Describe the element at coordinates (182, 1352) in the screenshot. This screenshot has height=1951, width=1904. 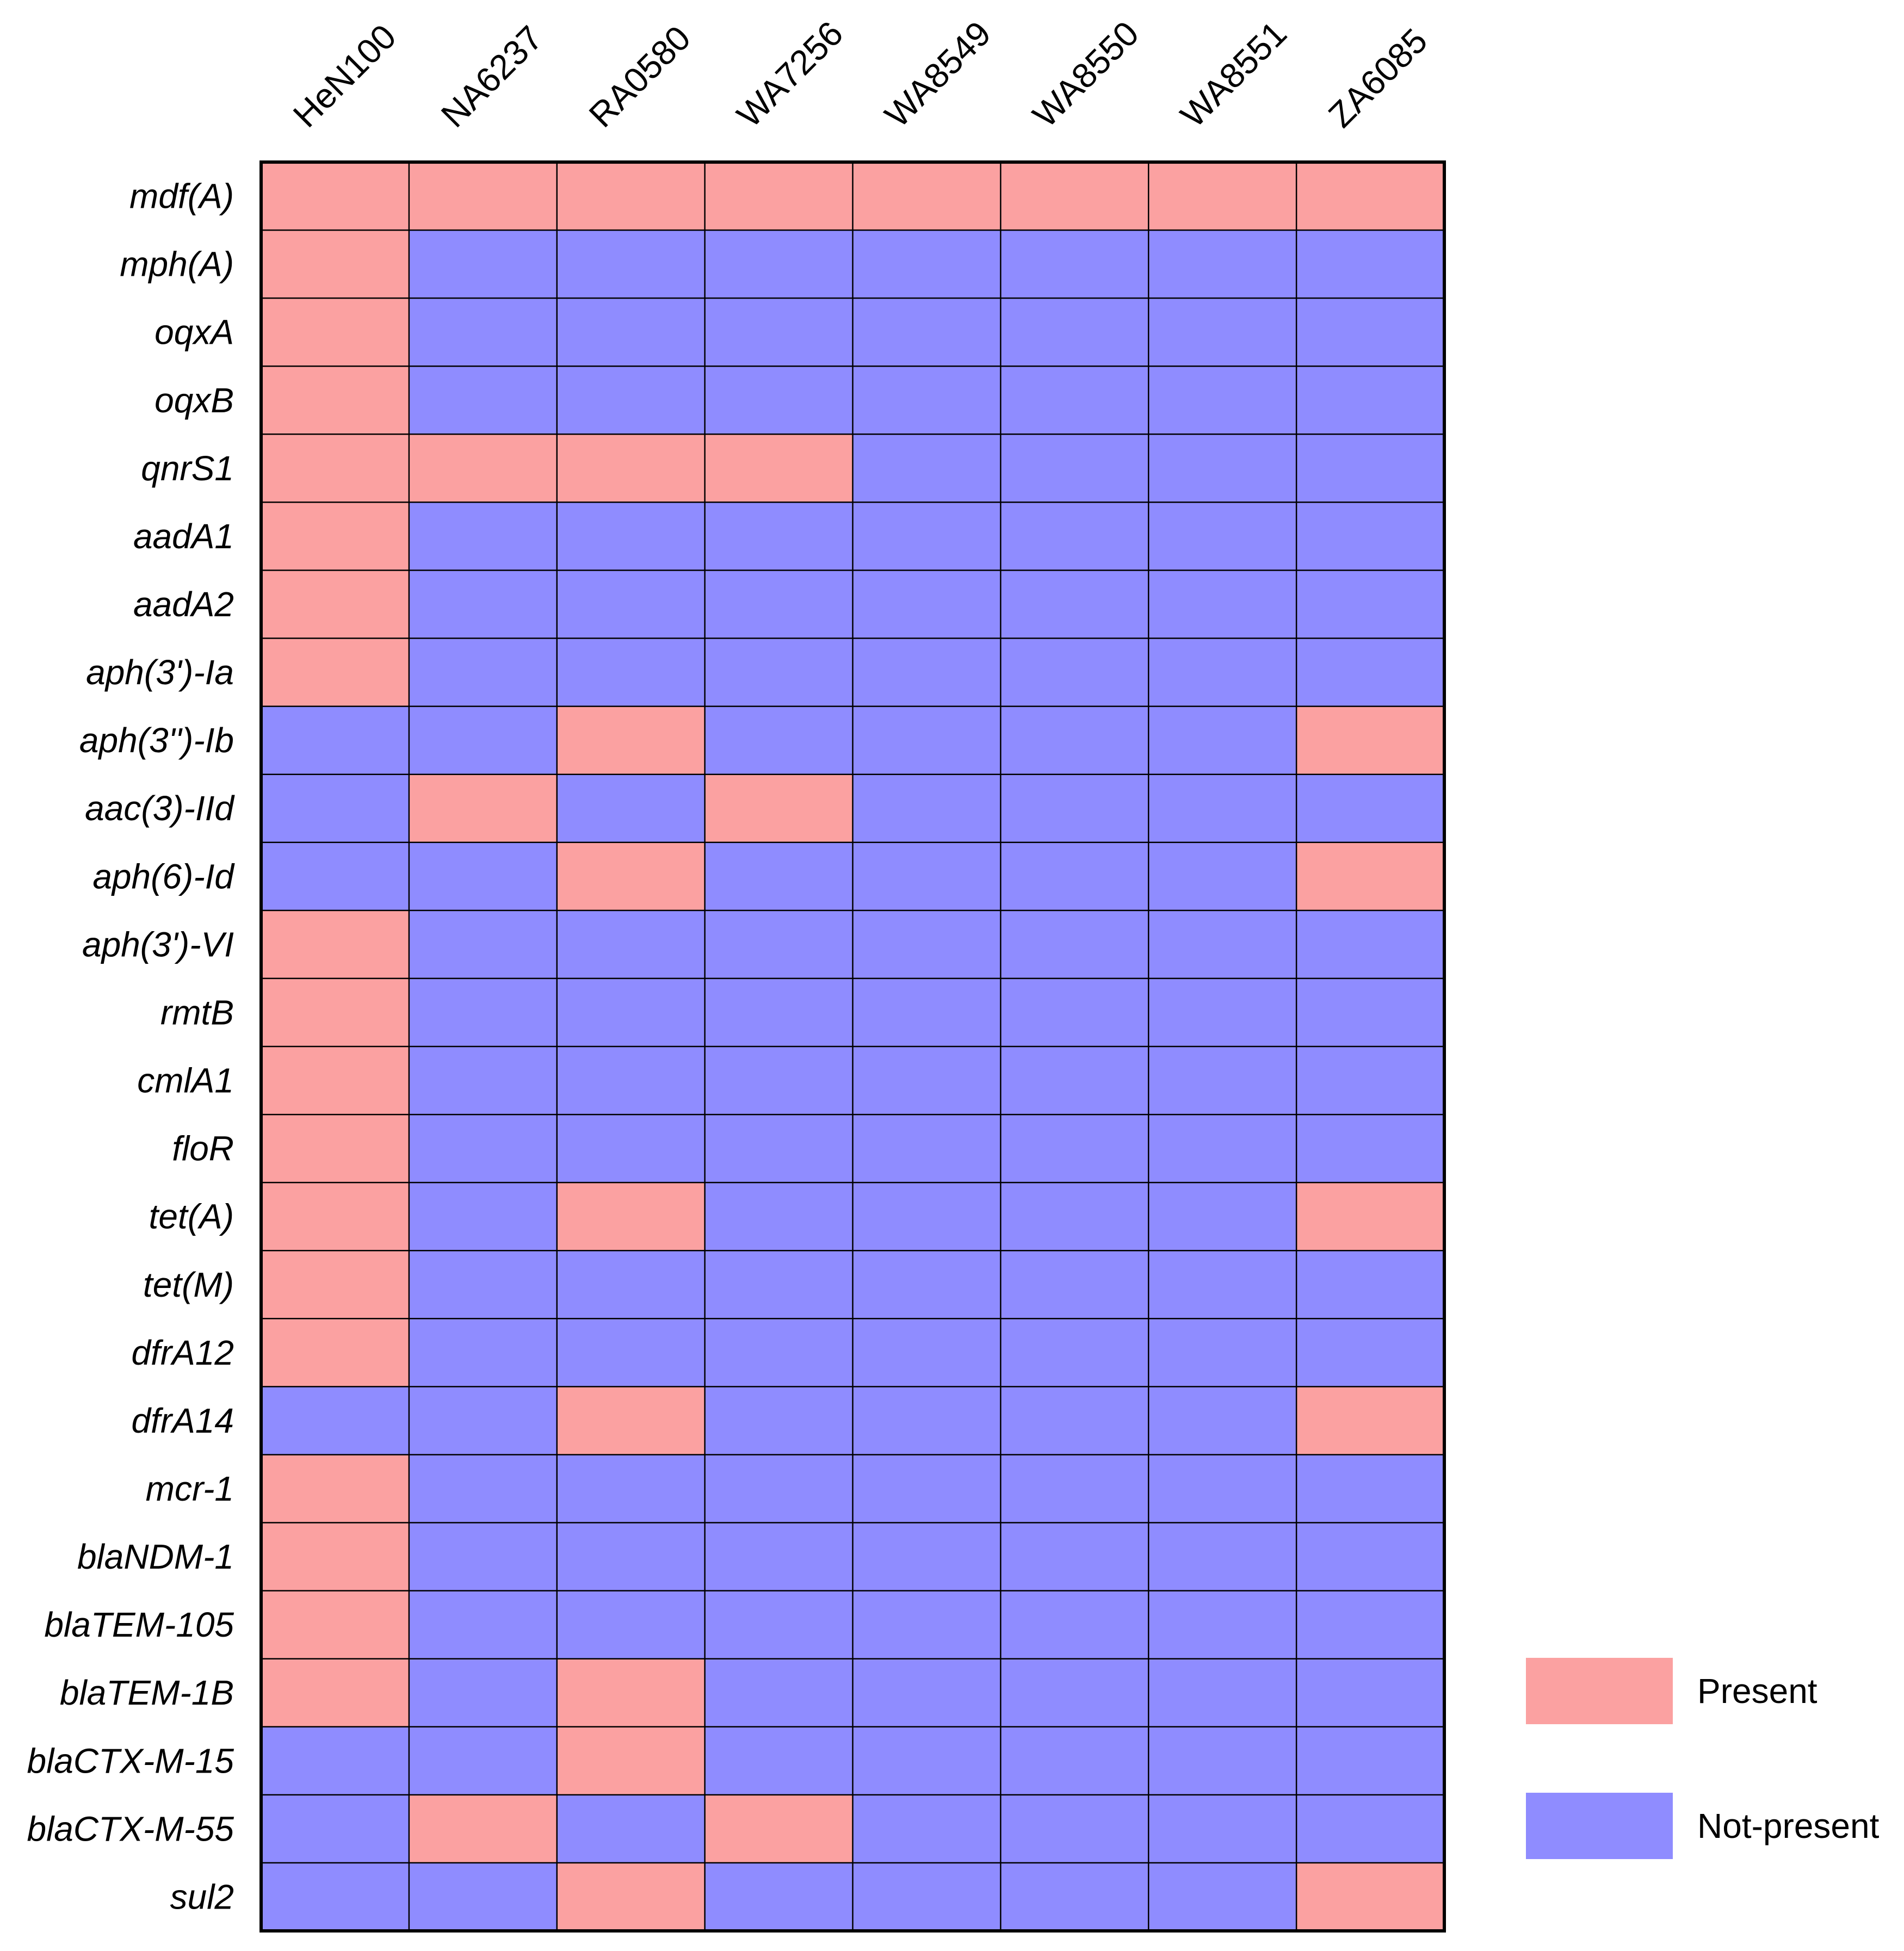
I see `row-label: dfrA12` at that location.